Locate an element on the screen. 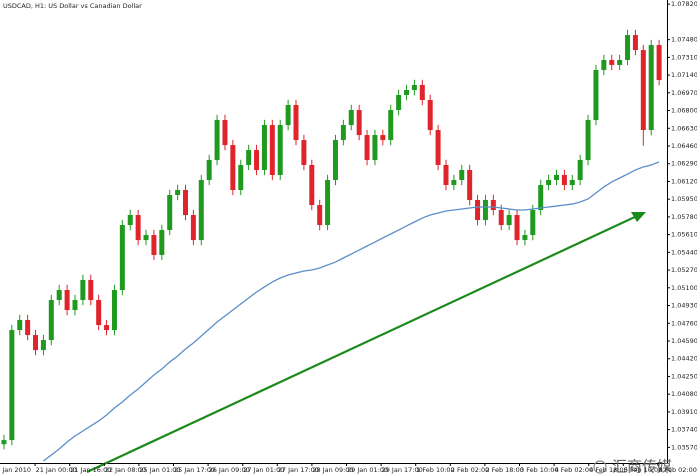 The height and width of the screenshot is (476, 697). x-tick-label: 2 Feb 02:00 is located at coordinates (470, 470).